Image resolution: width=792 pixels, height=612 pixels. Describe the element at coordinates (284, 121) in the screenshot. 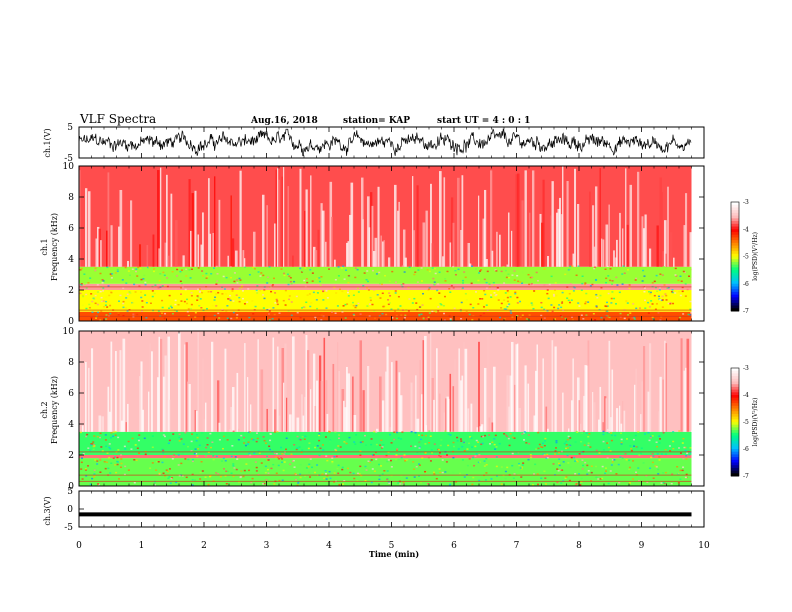

I see `date-label: Aug.16, 2018` at that location.